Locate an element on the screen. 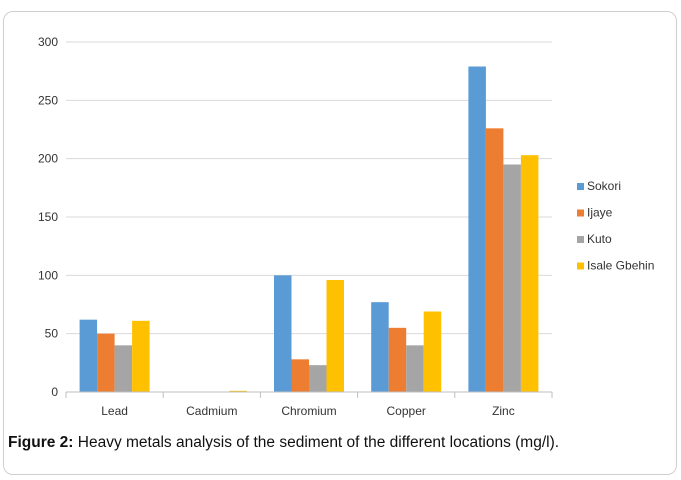 The width and height of the screenshot is (681, 480). figure-label: Figure 2: is located at coordinates (41, 442).